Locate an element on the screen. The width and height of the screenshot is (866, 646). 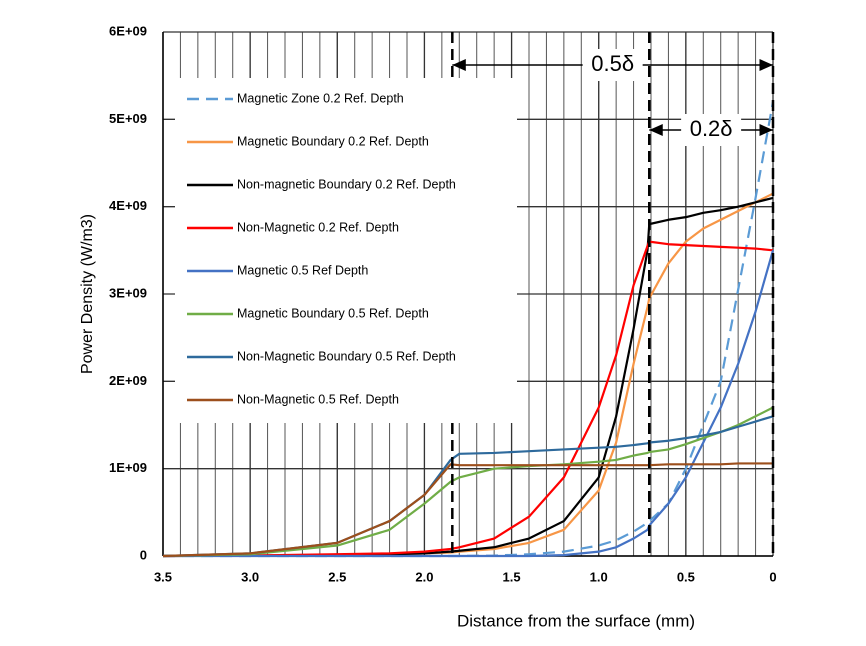
legend-label: Magnetic Boundary 0.2 Ref. Depth is located at coordinates (333, 141).